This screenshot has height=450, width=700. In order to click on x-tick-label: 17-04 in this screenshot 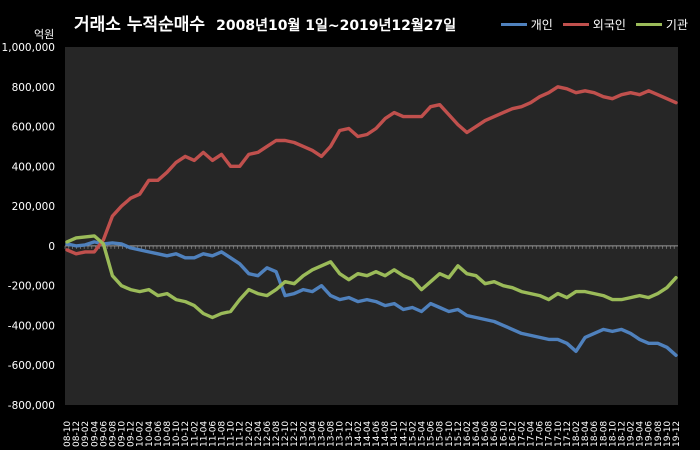, I will do `click(532, 434)`.